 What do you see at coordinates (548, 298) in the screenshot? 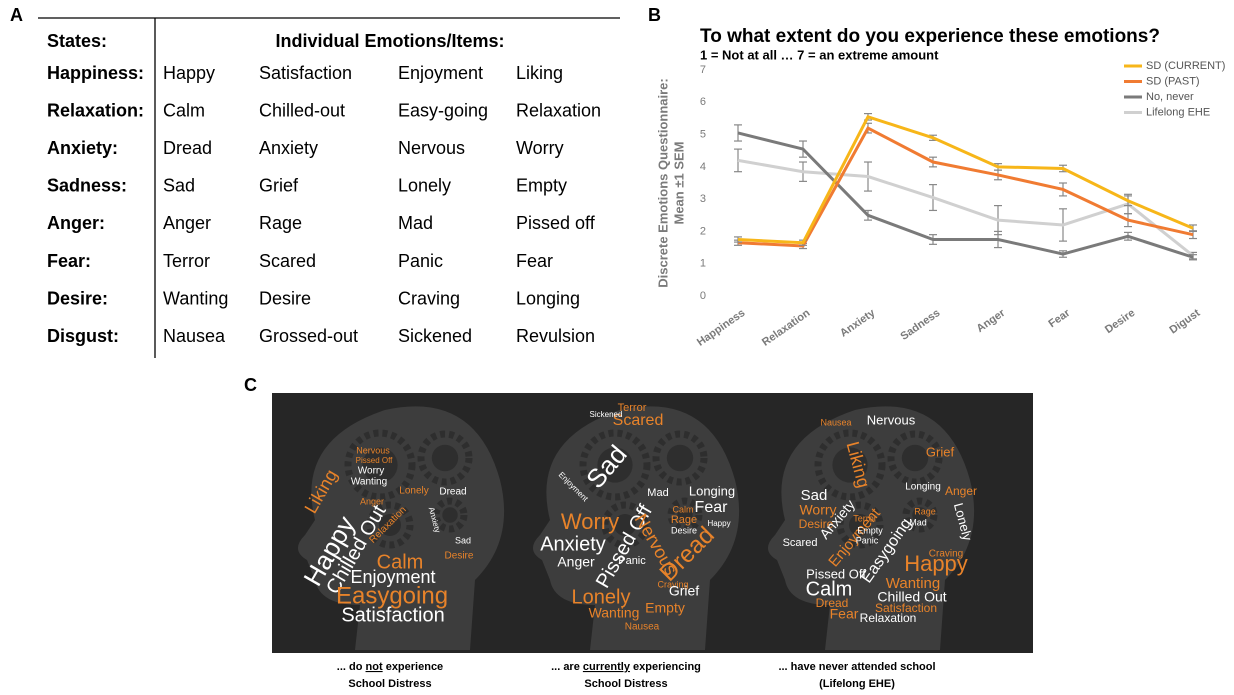
I see `table-cell: Longing` at bounding box center [548, 298].